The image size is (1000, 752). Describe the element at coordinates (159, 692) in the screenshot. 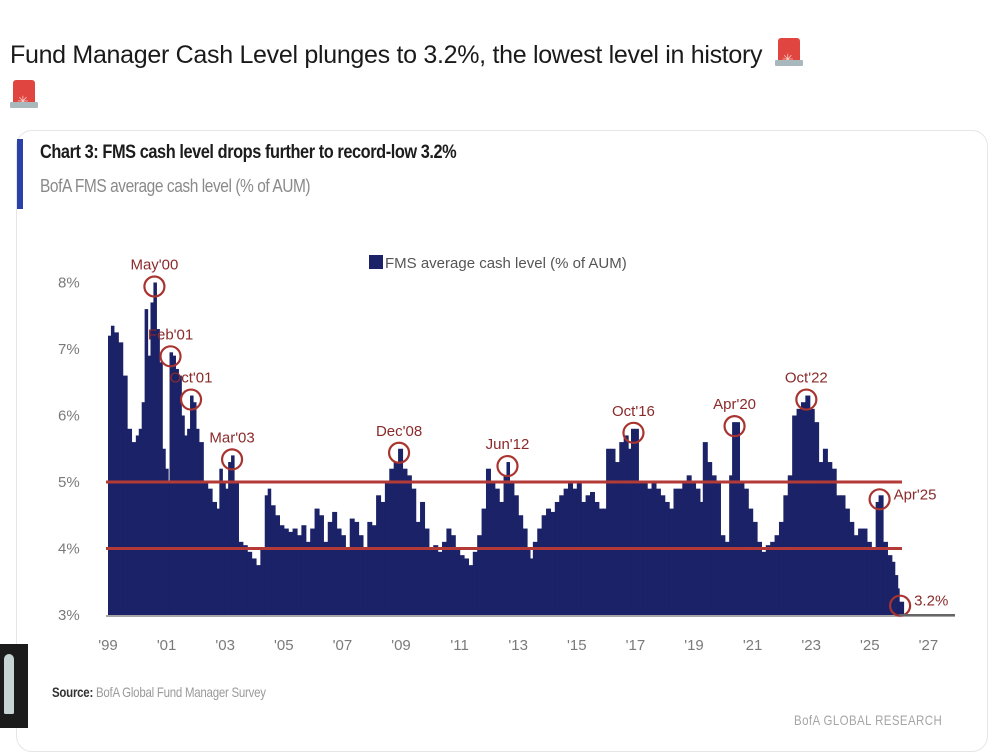

I see `source-note: Source: BofA Global Fund Manager Survey` at that location.